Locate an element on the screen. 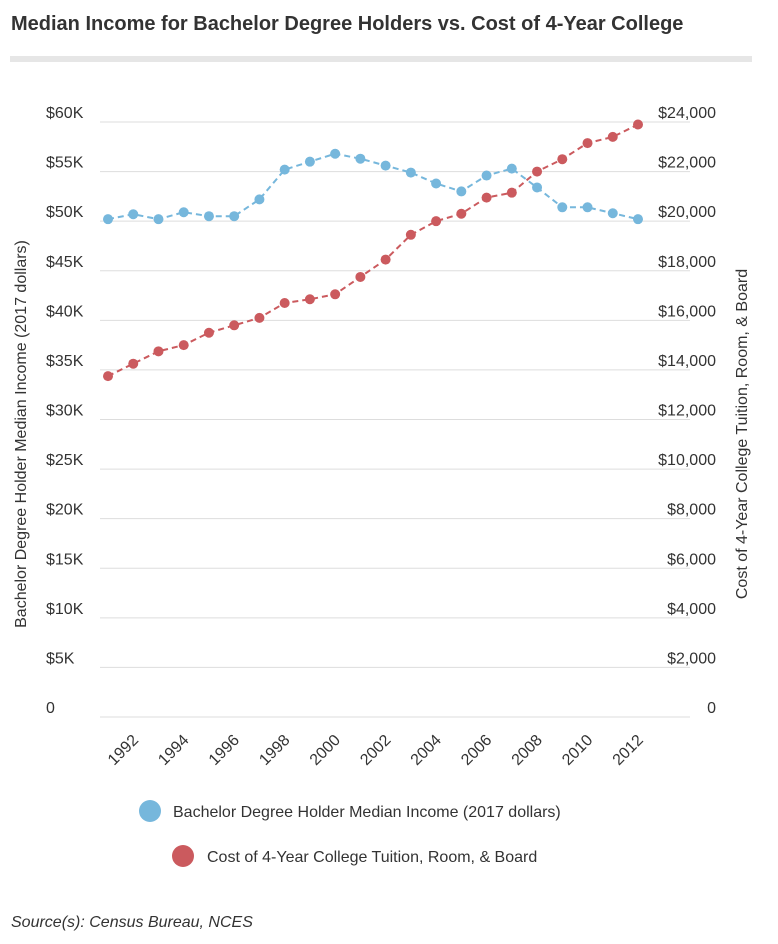 The width and height of the screenshot is (778, 944). x-tick-label: 2004 is located at coordinates (426, 750).